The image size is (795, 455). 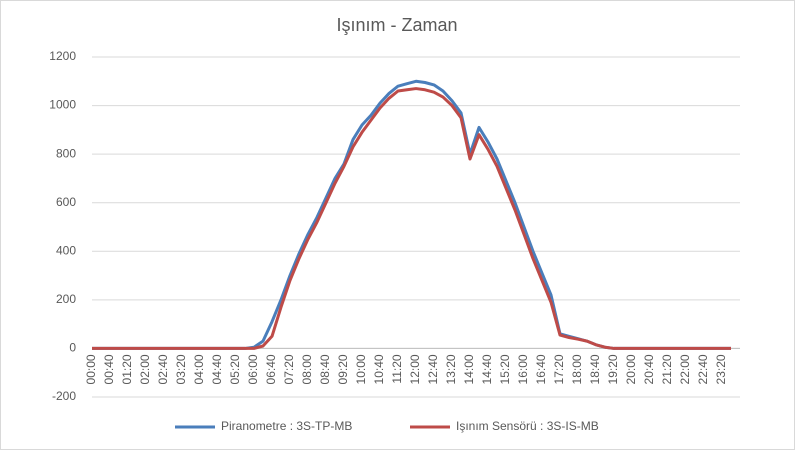 I want to click on x-tick-label: 16:00, so click(x=523, y=369).